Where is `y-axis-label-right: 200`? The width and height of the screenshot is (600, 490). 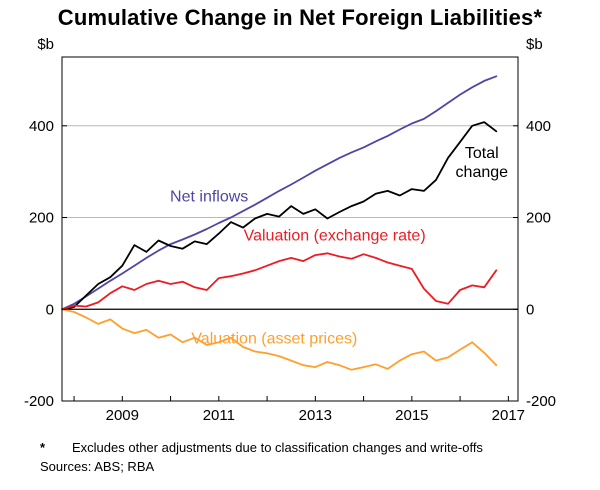 y-axis-label-right: 200 is located at coordinates (538, 218).